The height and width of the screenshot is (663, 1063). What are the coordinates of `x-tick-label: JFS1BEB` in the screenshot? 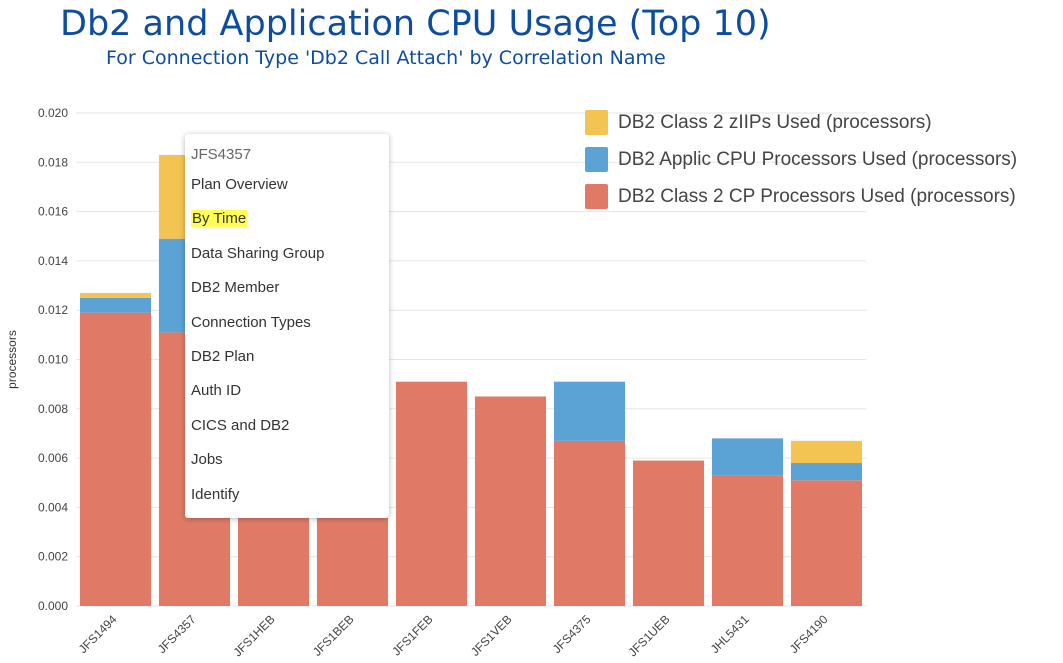 It's located at (333, 635).